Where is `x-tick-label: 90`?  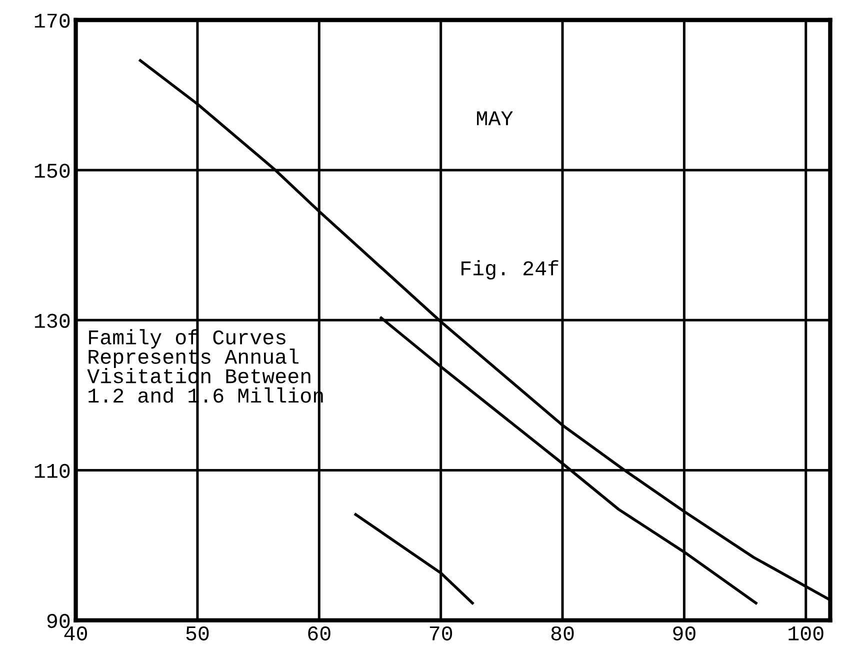 x-tick-label: 90 is located at coordinates (684, 633).